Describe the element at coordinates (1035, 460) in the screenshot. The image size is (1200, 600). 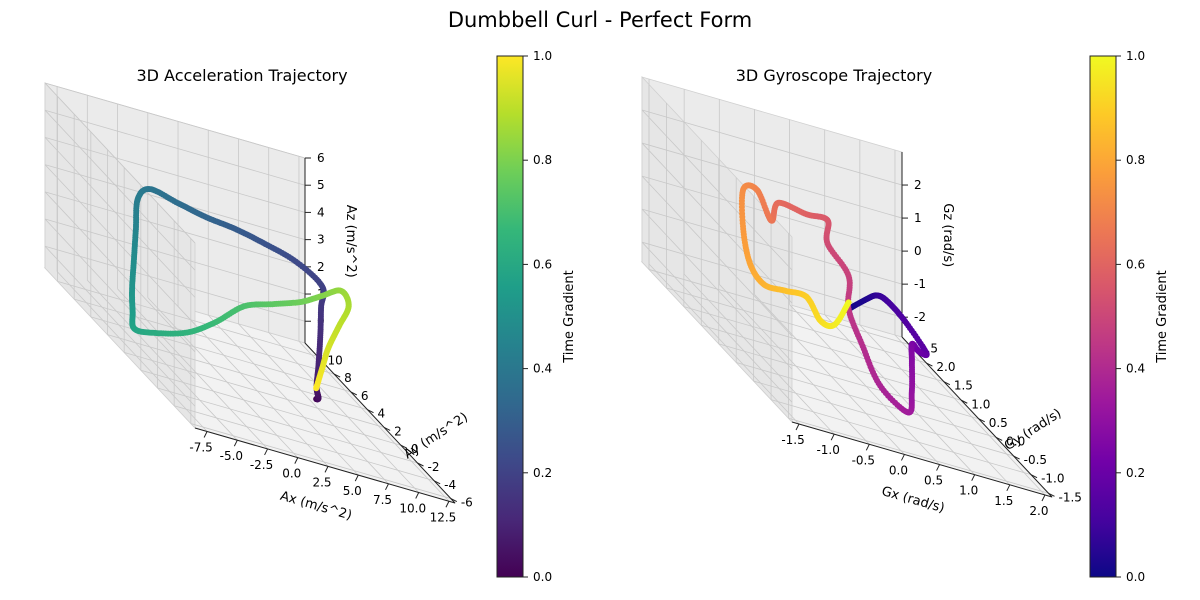
I see `y-tick-label: -0.5` at that location.